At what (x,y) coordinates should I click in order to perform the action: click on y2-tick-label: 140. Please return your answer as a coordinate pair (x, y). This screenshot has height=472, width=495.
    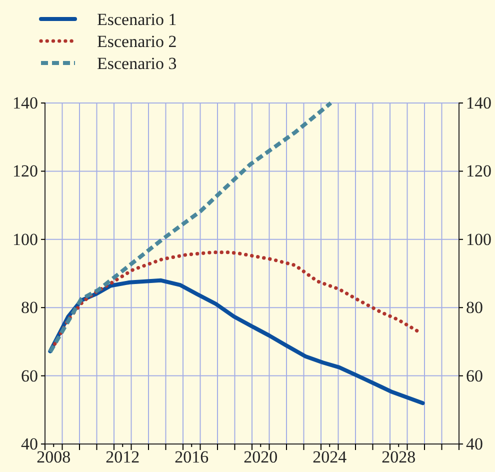
    Looking at the image, I should click on (479, 102).